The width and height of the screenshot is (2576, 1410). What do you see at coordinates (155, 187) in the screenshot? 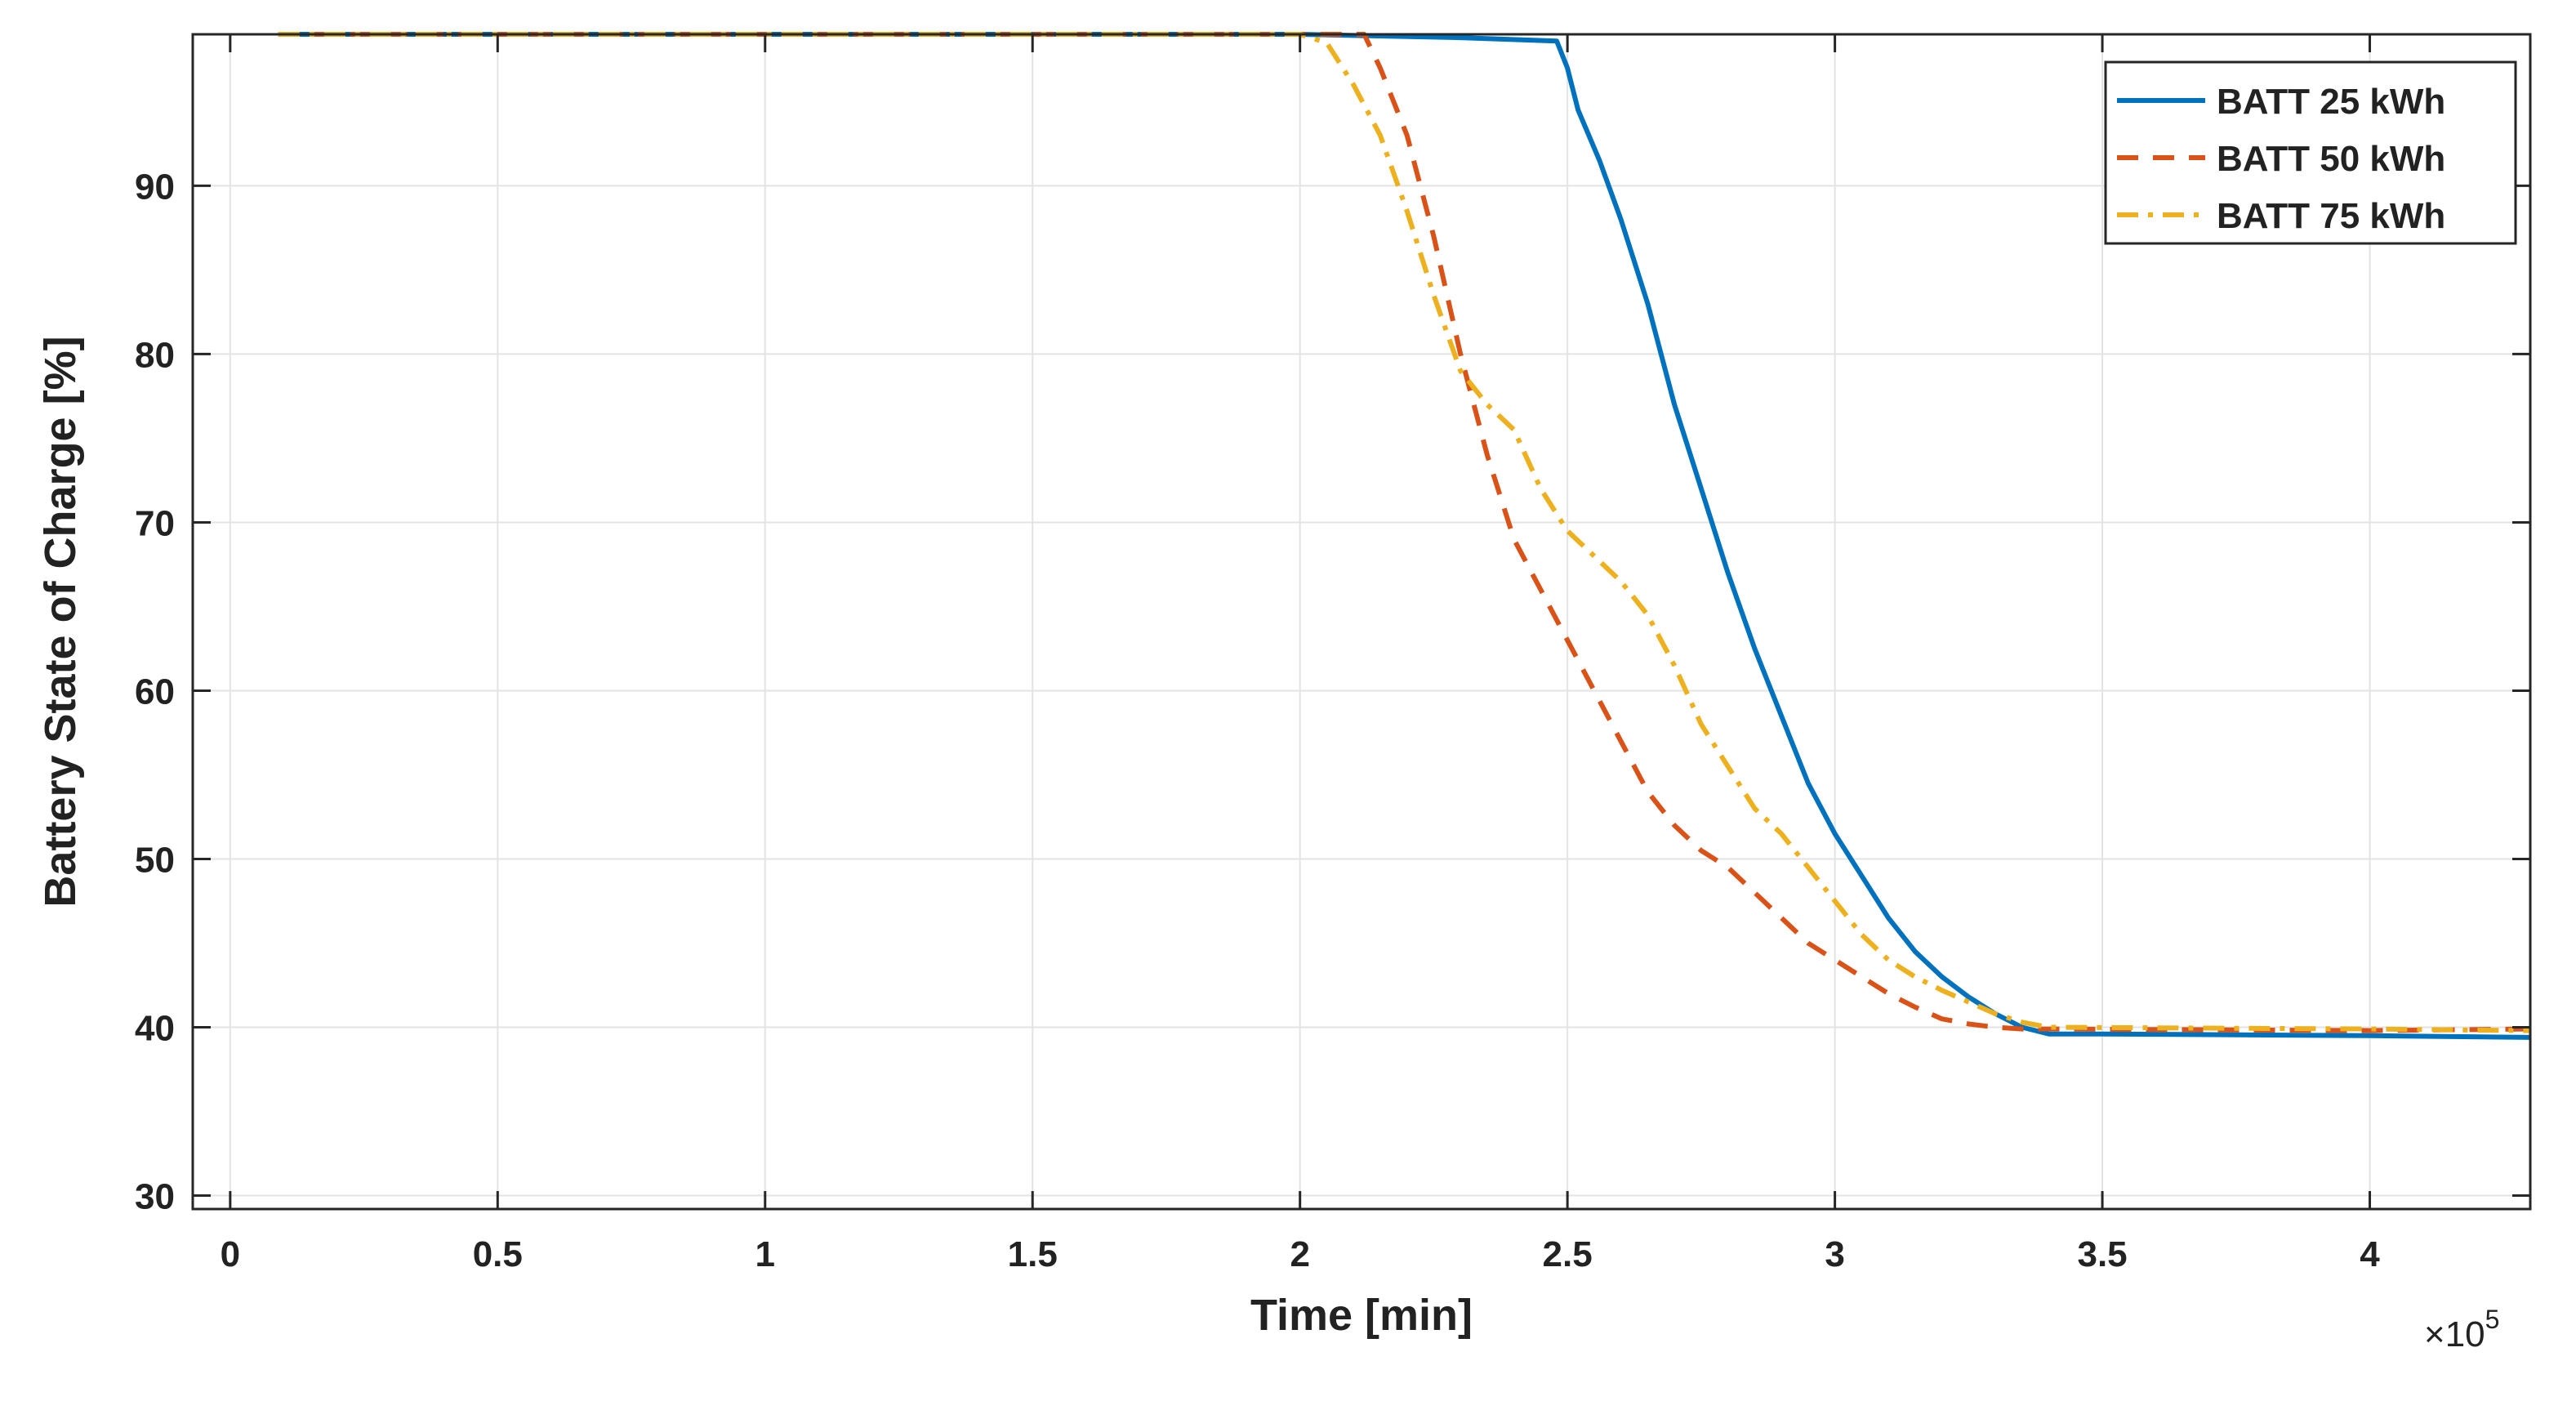
I see `y-tick-label: 90` at bounding box center [155, 187].